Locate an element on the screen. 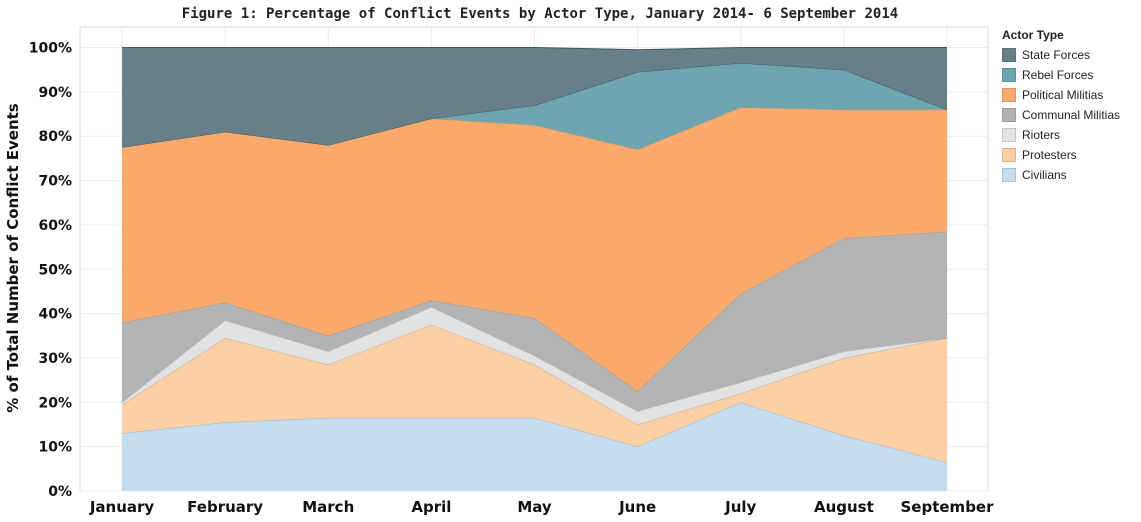  y-tick-label: 0% is located at coordinates (60, 492).